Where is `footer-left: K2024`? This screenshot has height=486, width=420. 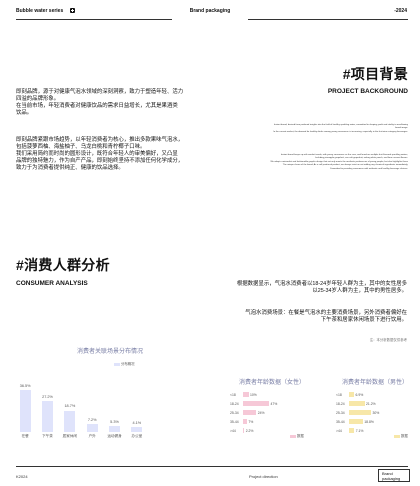 footer-left: K2024 is located at coordinates (22, 476).